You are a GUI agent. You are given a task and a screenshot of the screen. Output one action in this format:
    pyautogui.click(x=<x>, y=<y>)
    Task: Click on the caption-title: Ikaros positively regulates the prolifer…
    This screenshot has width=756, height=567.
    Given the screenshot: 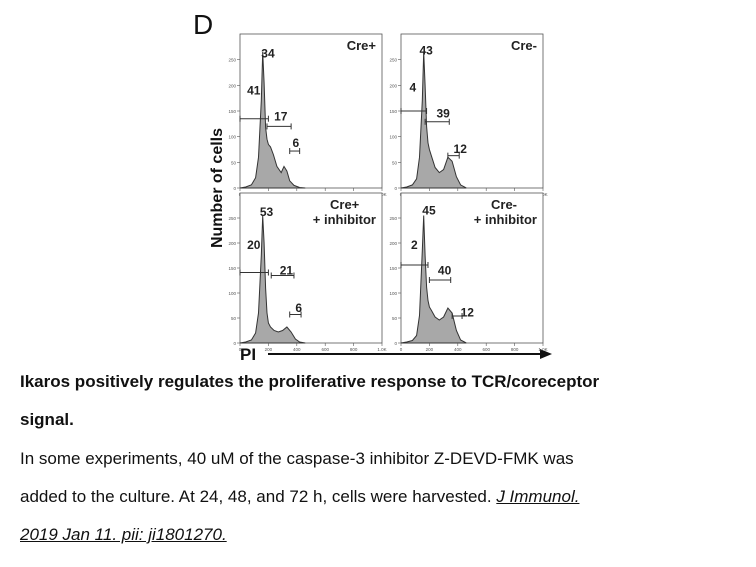 What is the action you would take?
    pyautogui.click(x=310, y=381)
    